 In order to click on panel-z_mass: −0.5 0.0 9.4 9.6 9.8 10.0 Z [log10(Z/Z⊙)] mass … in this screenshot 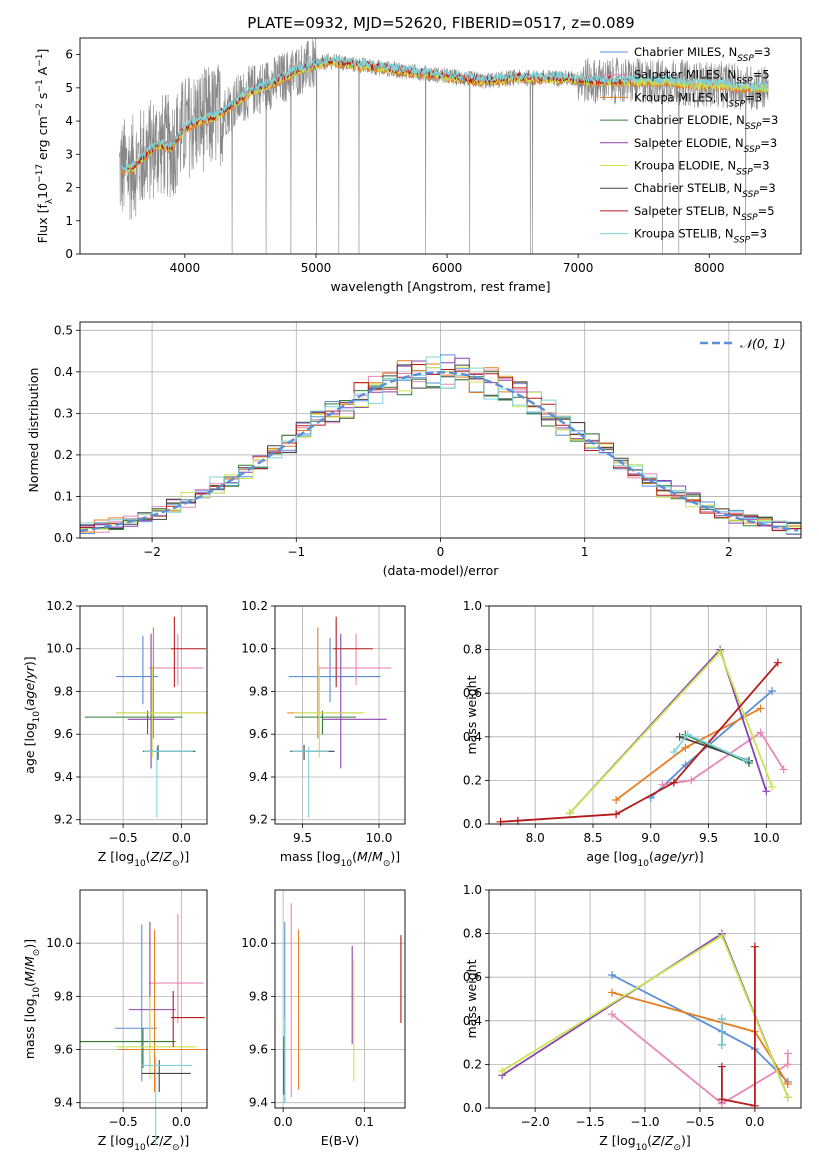, I will do `click(115, 1021)`.